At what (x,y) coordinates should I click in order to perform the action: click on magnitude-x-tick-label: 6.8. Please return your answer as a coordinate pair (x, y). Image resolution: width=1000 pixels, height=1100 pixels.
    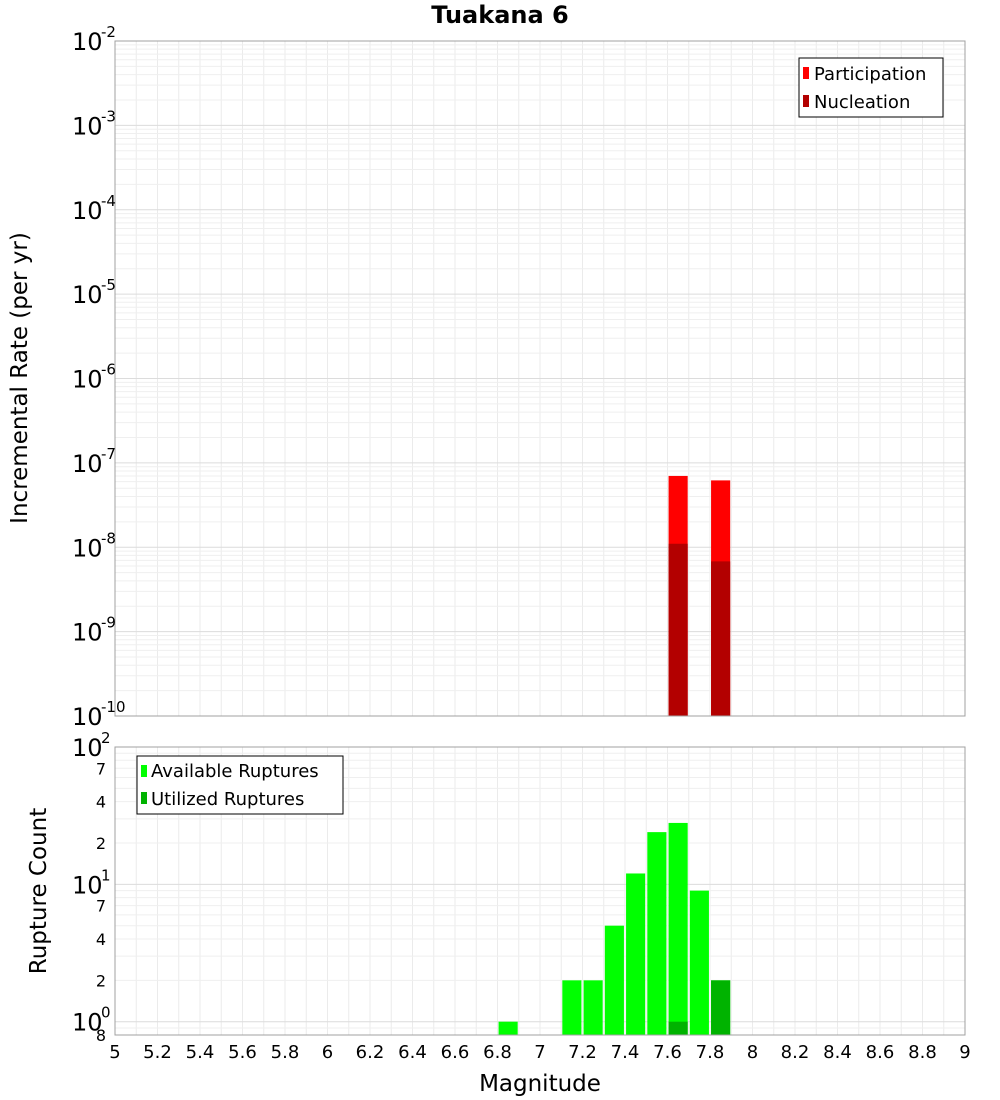
    Looking at the image, I should click on (497, 1052).